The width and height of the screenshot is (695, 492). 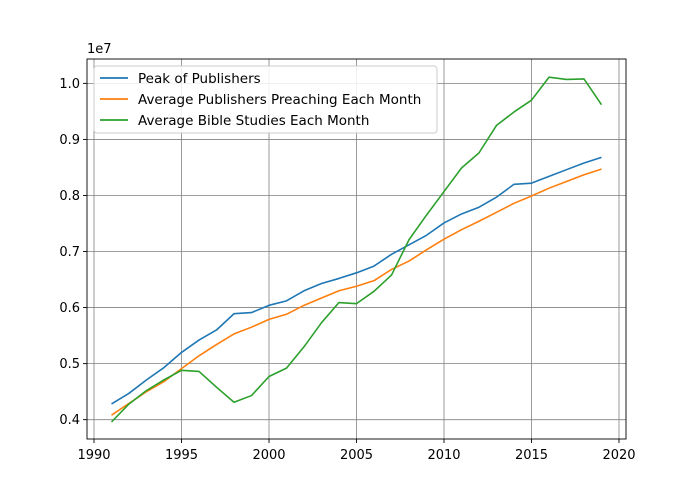 What do you see at coordinates (69, 364) in the screenshot?
I see `y-tick-label: 0.5` at bounding box center [69, 364].